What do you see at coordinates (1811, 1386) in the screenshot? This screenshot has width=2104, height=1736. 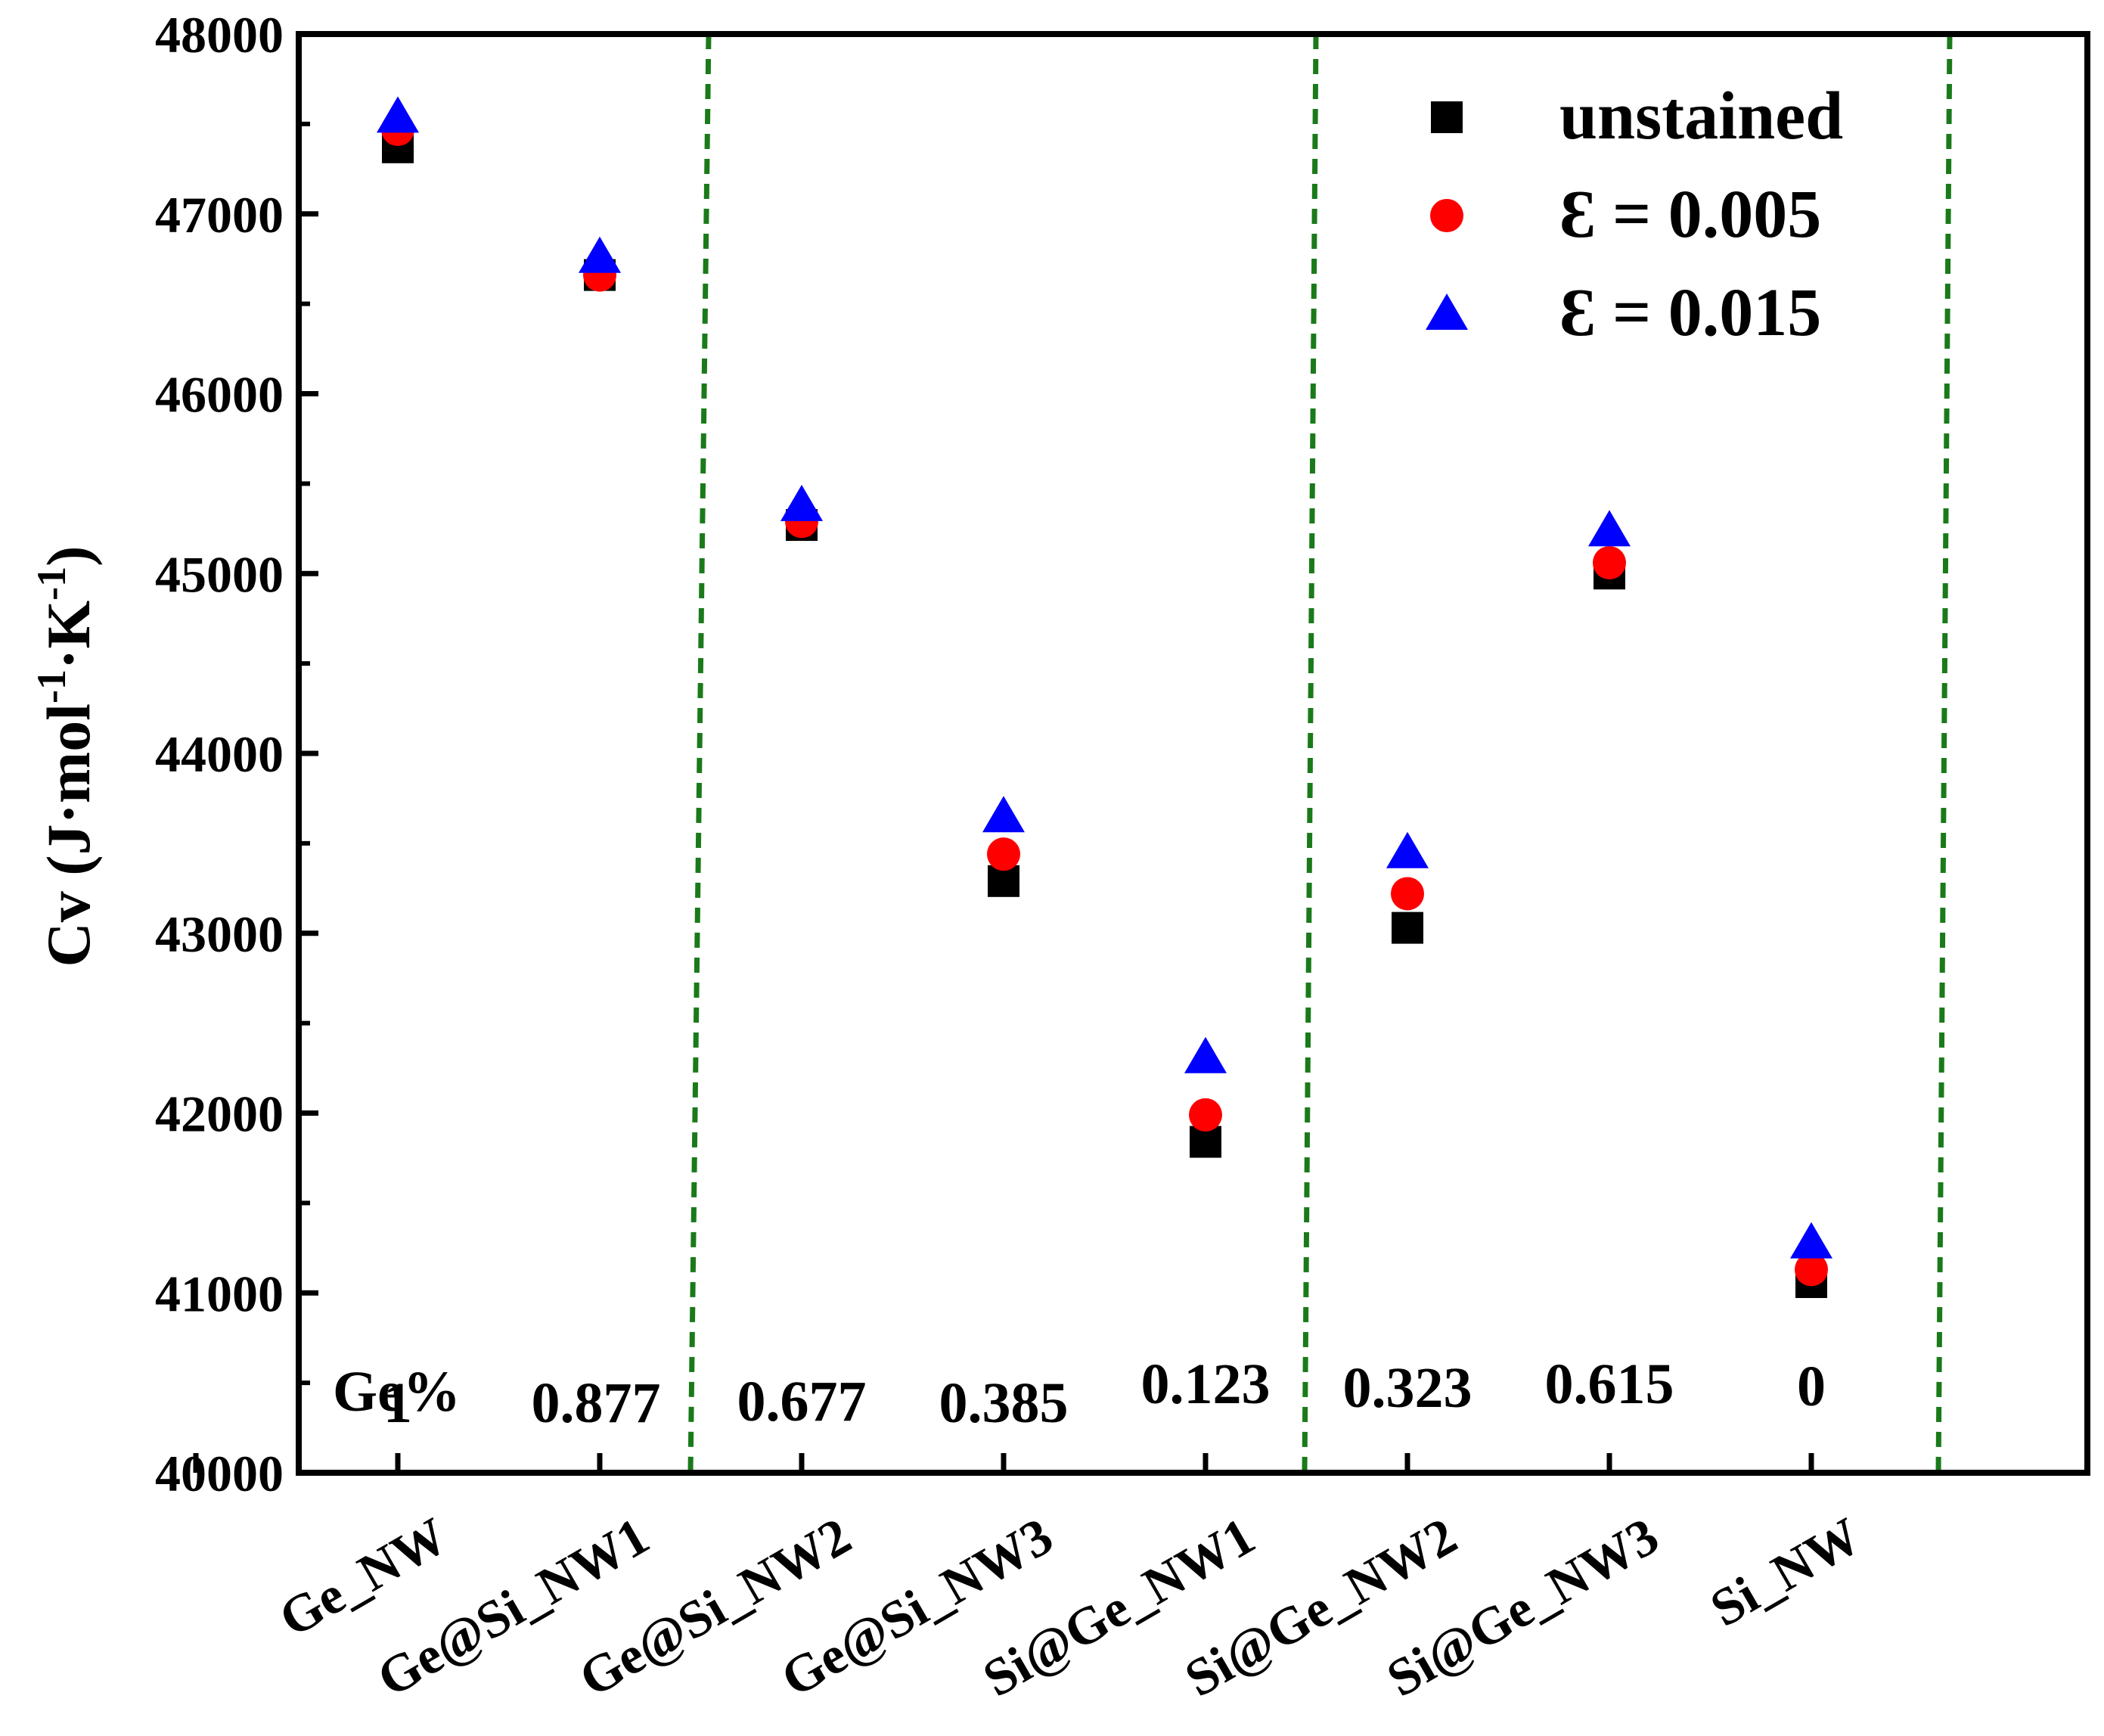 I see `ge-fraction-value: 0` at bounding box center [1811, 1386].